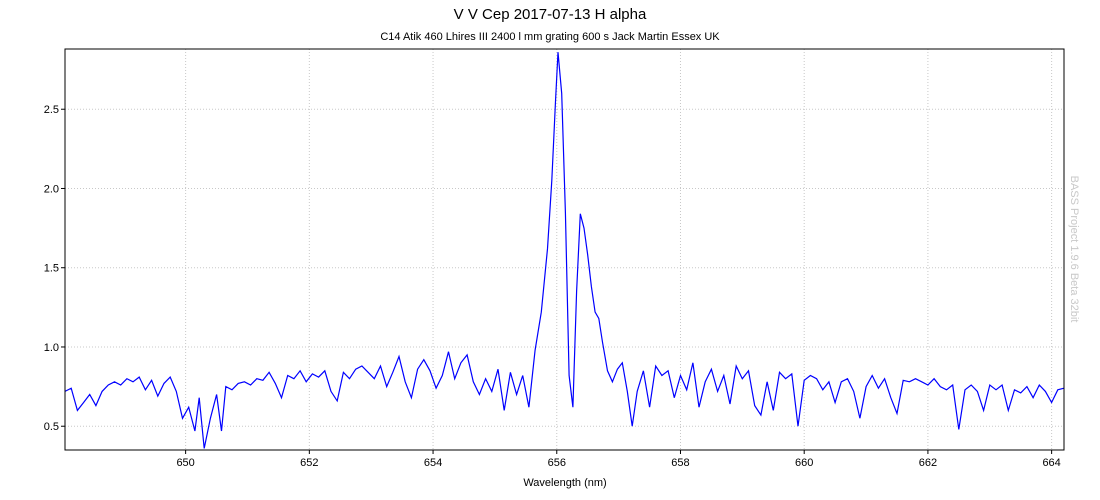  What do you see at coordinates (550, 14) in the screenshot?
I see `chart-title: V V Cep 2017-07-13 H alpha` at bounding box center [550, 14].